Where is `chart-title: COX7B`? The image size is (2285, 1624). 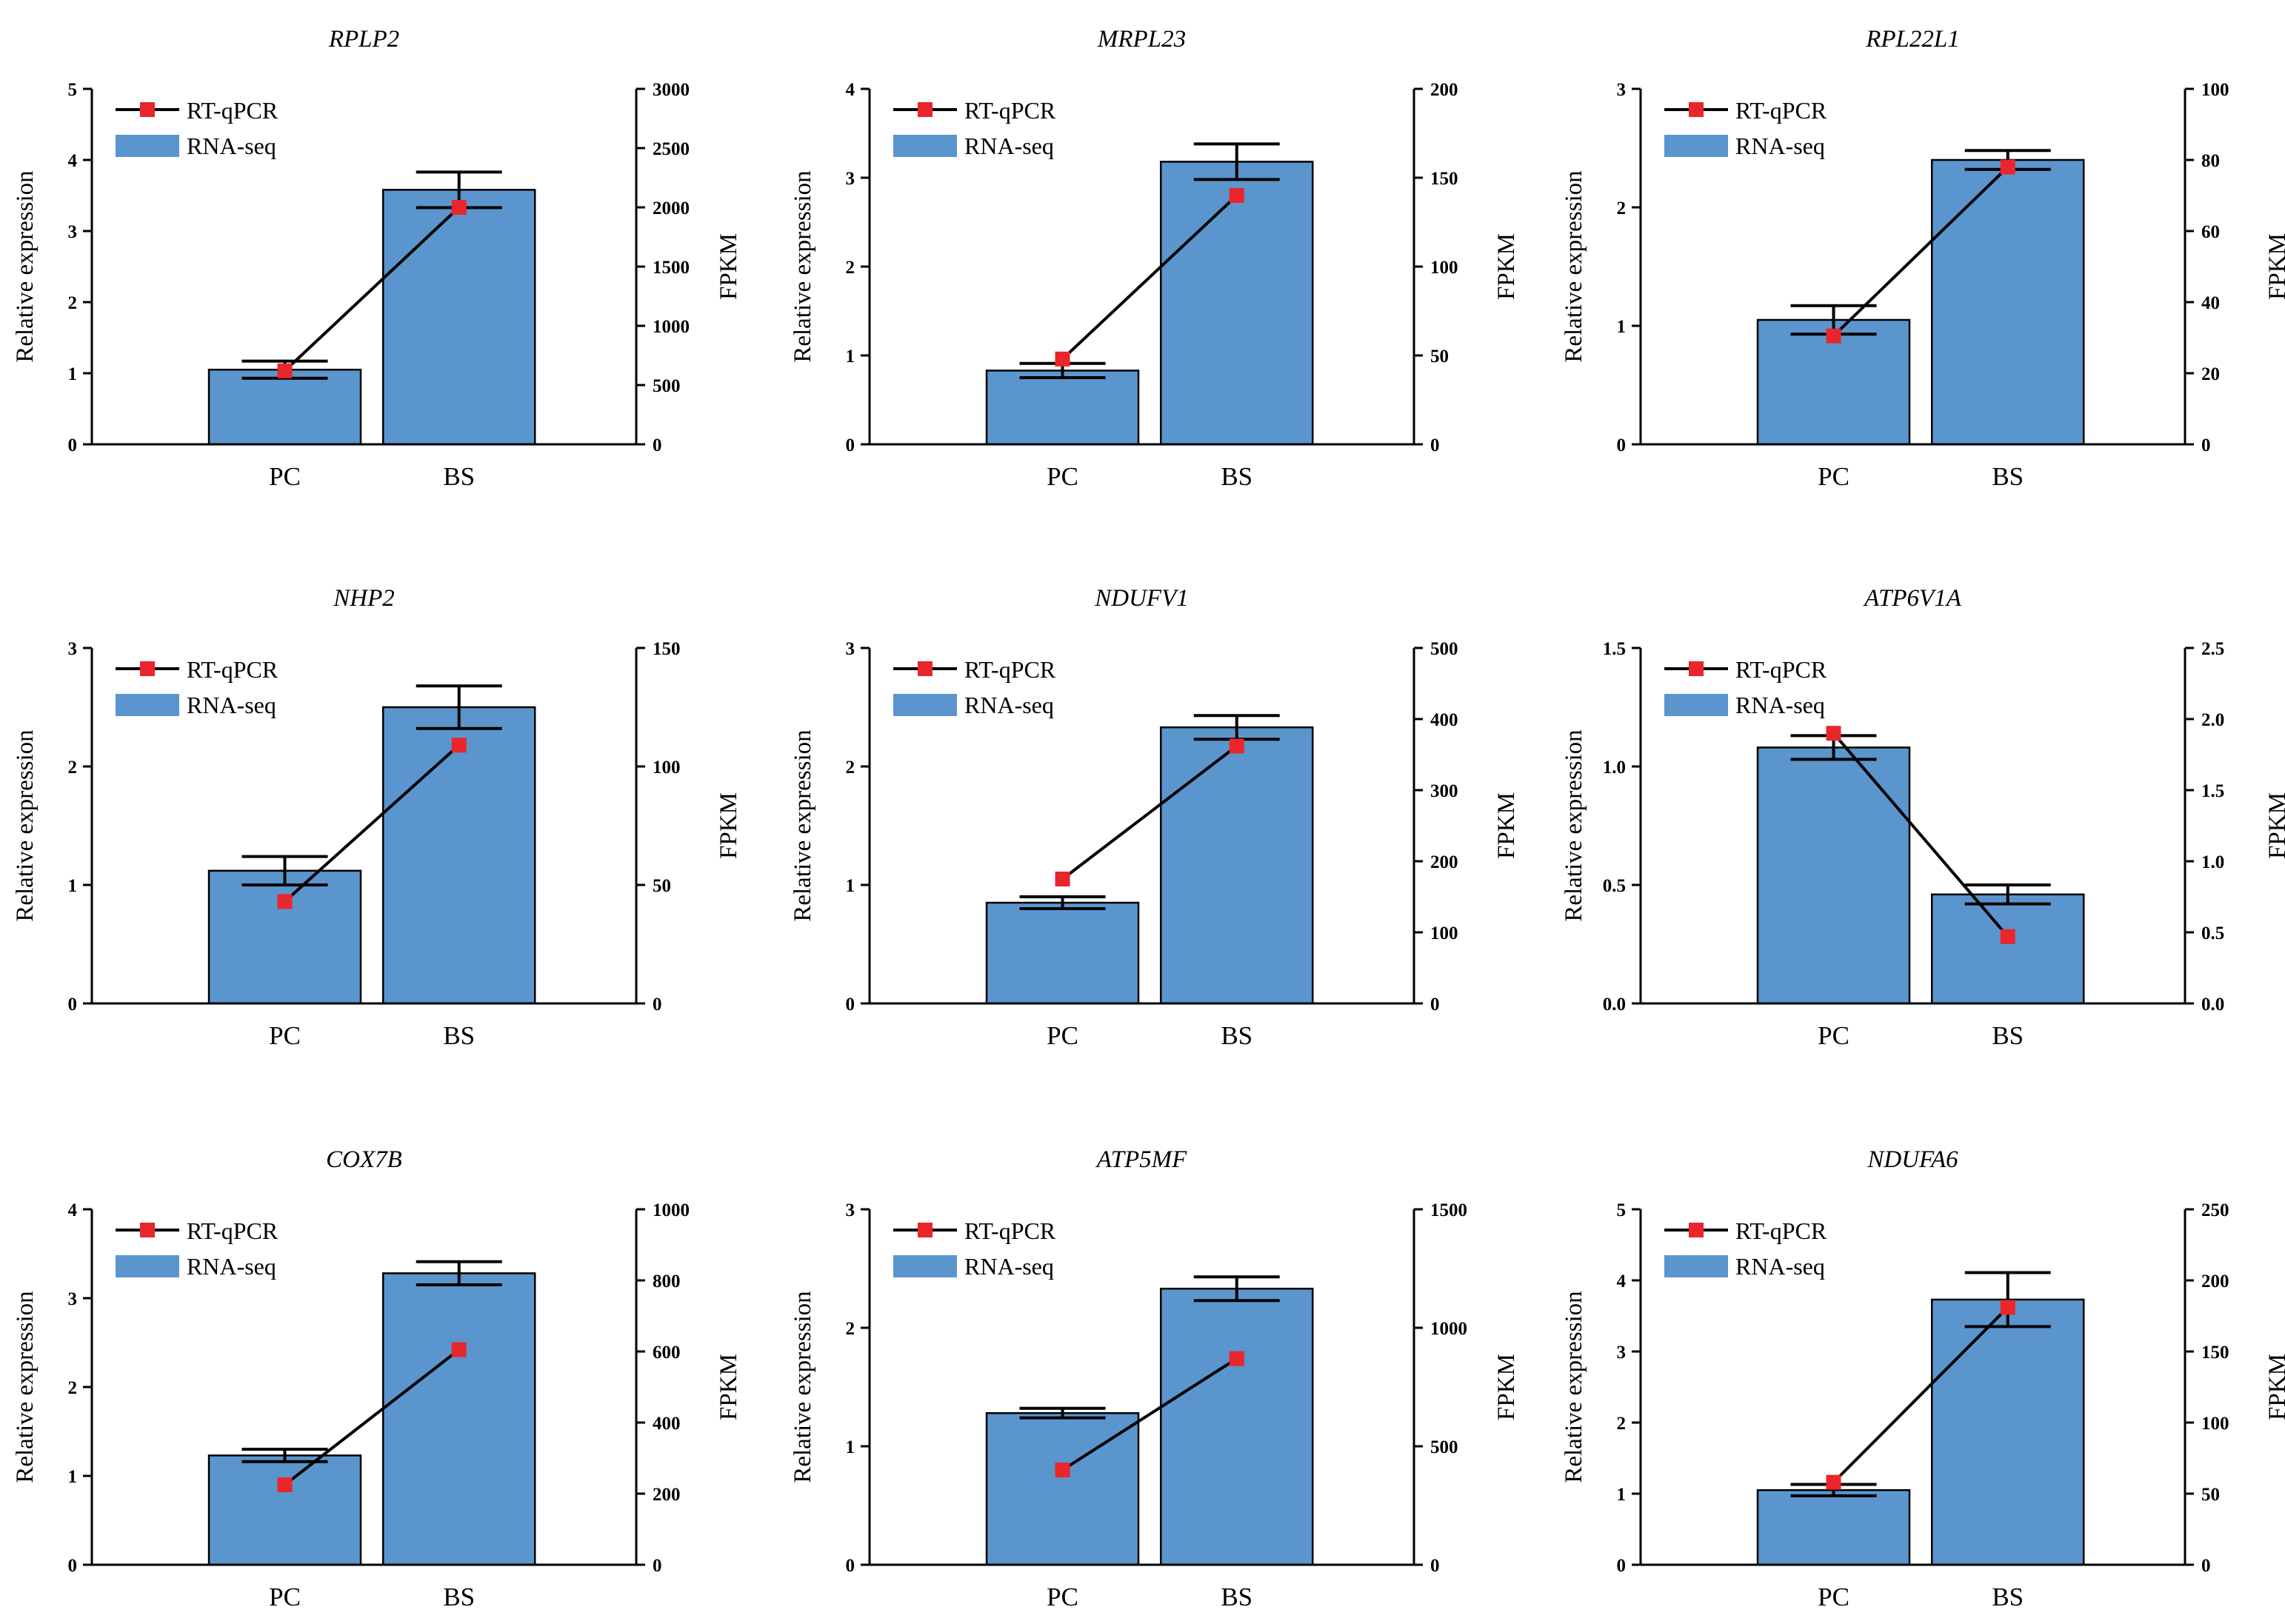 chart-title: COX7B is located at coordinates (364, 1159).